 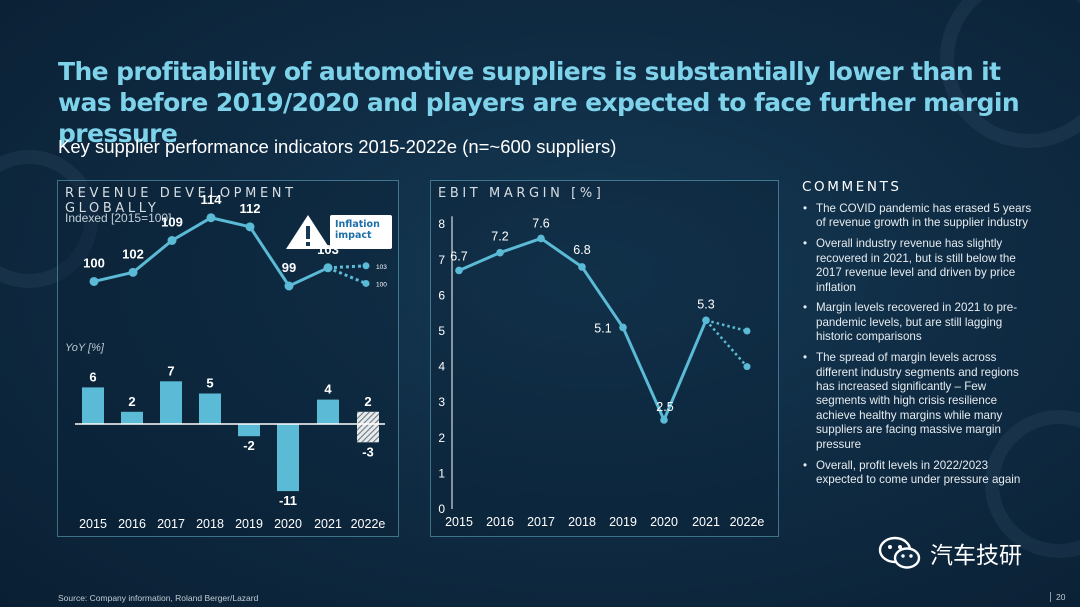 What do you see at coordinates (441, 260) in the screenshot?
I see `ebit-y-tick-label: 7` at bounding box center [441, 260].